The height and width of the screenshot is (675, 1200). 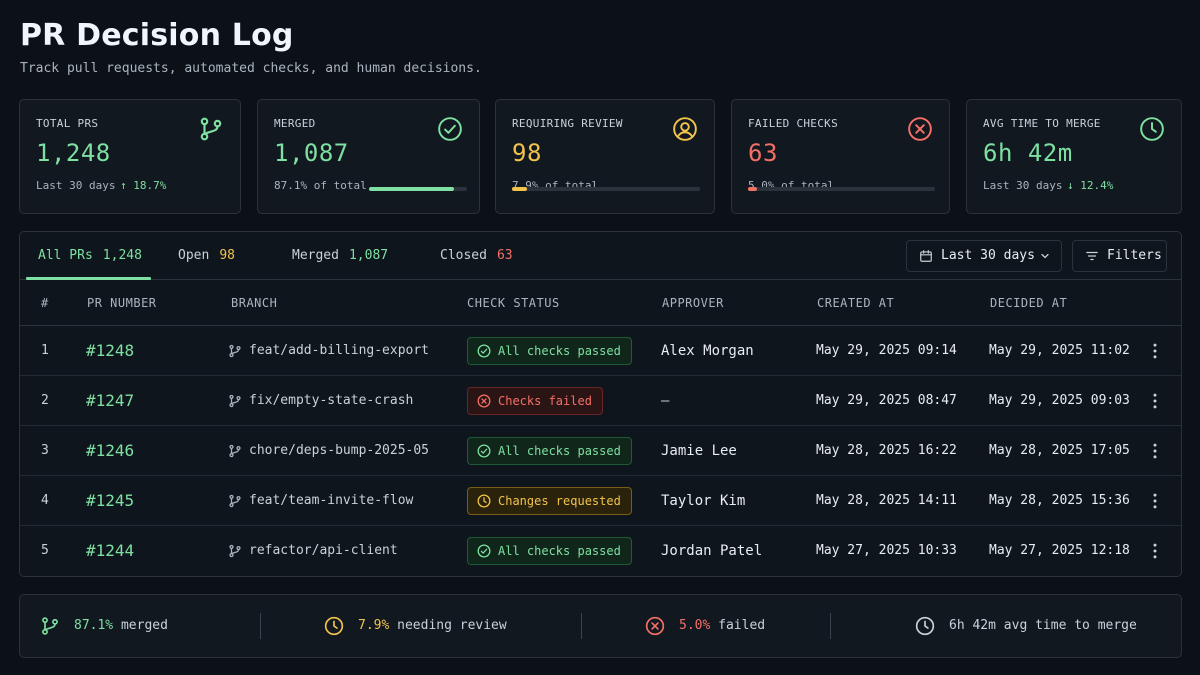 I want to click on card-label: REQUIRING REVIEW, so click(x=567, y=123).